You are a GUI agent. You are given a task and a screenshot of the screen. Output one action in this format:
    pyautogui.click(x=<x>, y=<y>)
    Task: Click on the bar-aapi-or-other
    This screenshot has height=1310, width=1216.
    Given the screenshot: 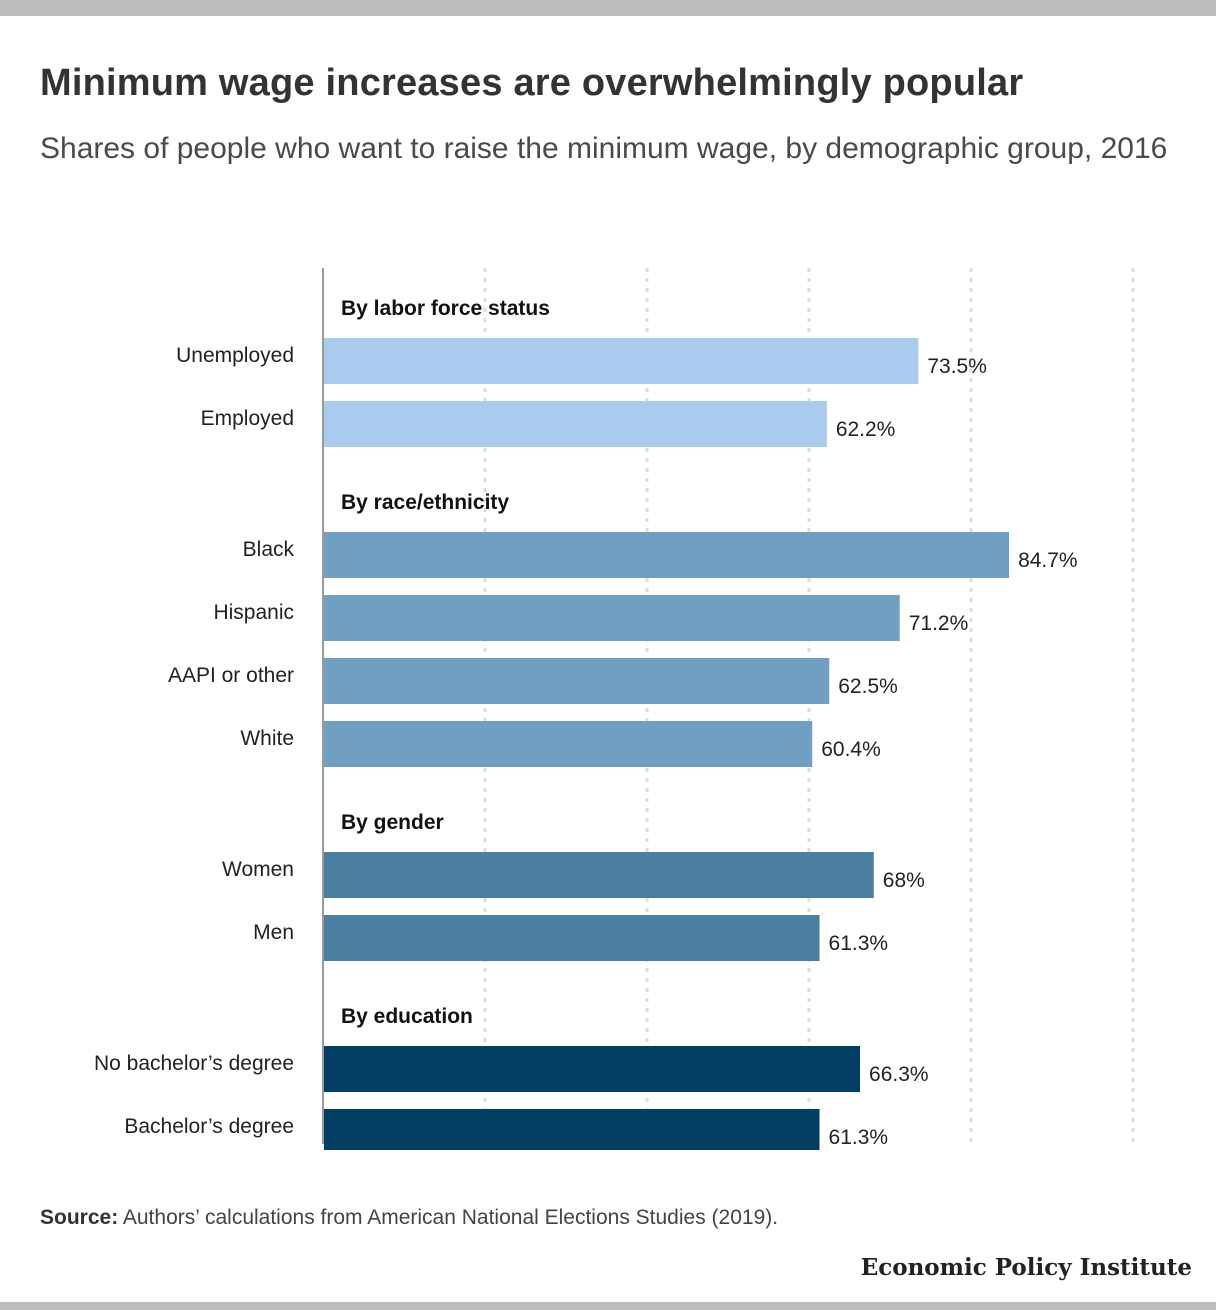 What is the action you would take?
    pyautogui.click(x=577, y=681)
    